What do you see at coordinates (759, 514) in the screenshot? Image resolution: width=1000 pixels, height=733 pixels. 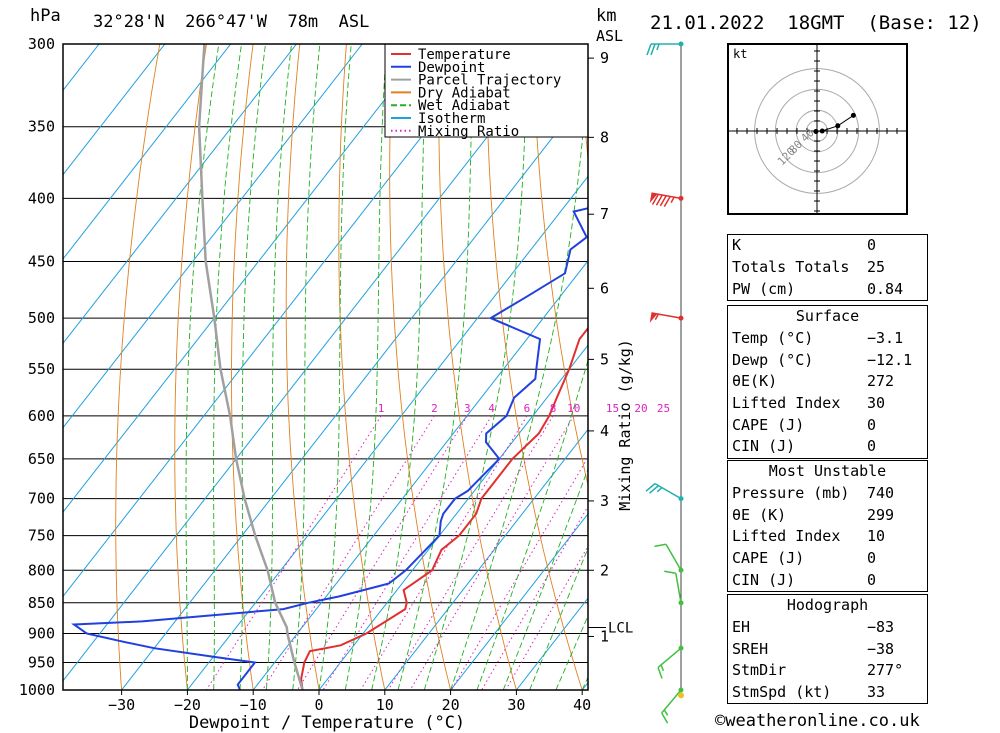 I see `index-label: θE (K)` at bounding box center [759, 514].